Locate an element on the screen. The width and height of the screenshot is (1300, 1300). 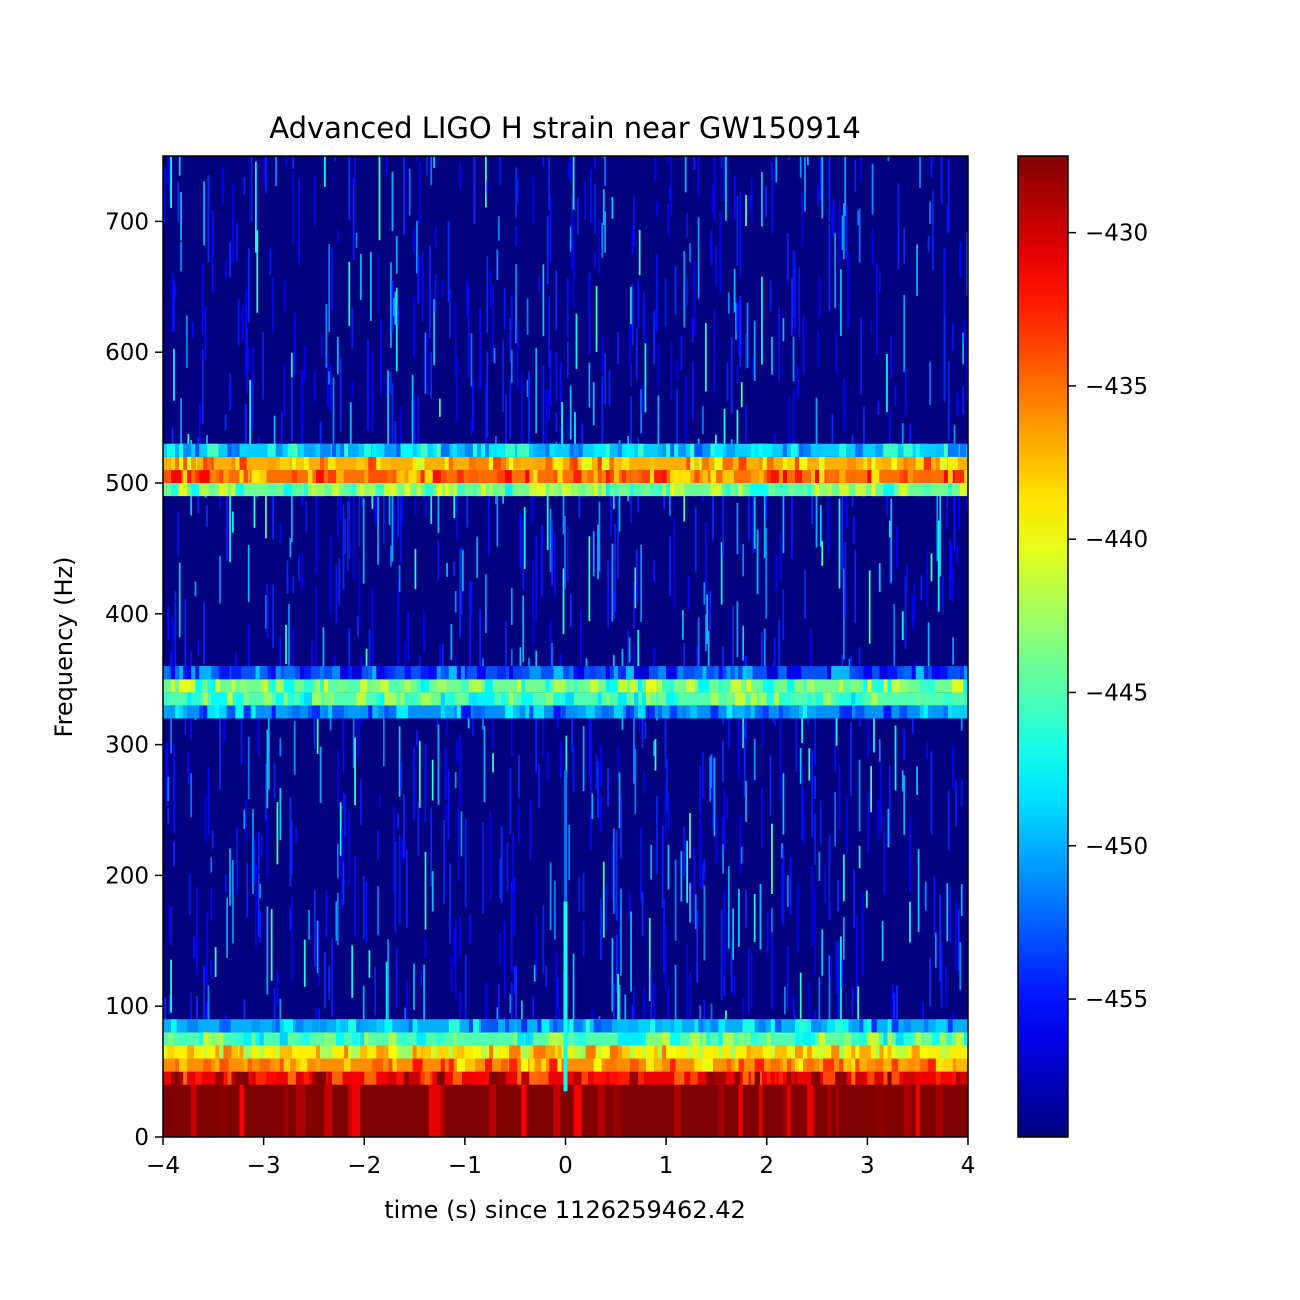
chart-title: Advanced LIGO H strain near GW150914 is located at coordinates (565, 128).